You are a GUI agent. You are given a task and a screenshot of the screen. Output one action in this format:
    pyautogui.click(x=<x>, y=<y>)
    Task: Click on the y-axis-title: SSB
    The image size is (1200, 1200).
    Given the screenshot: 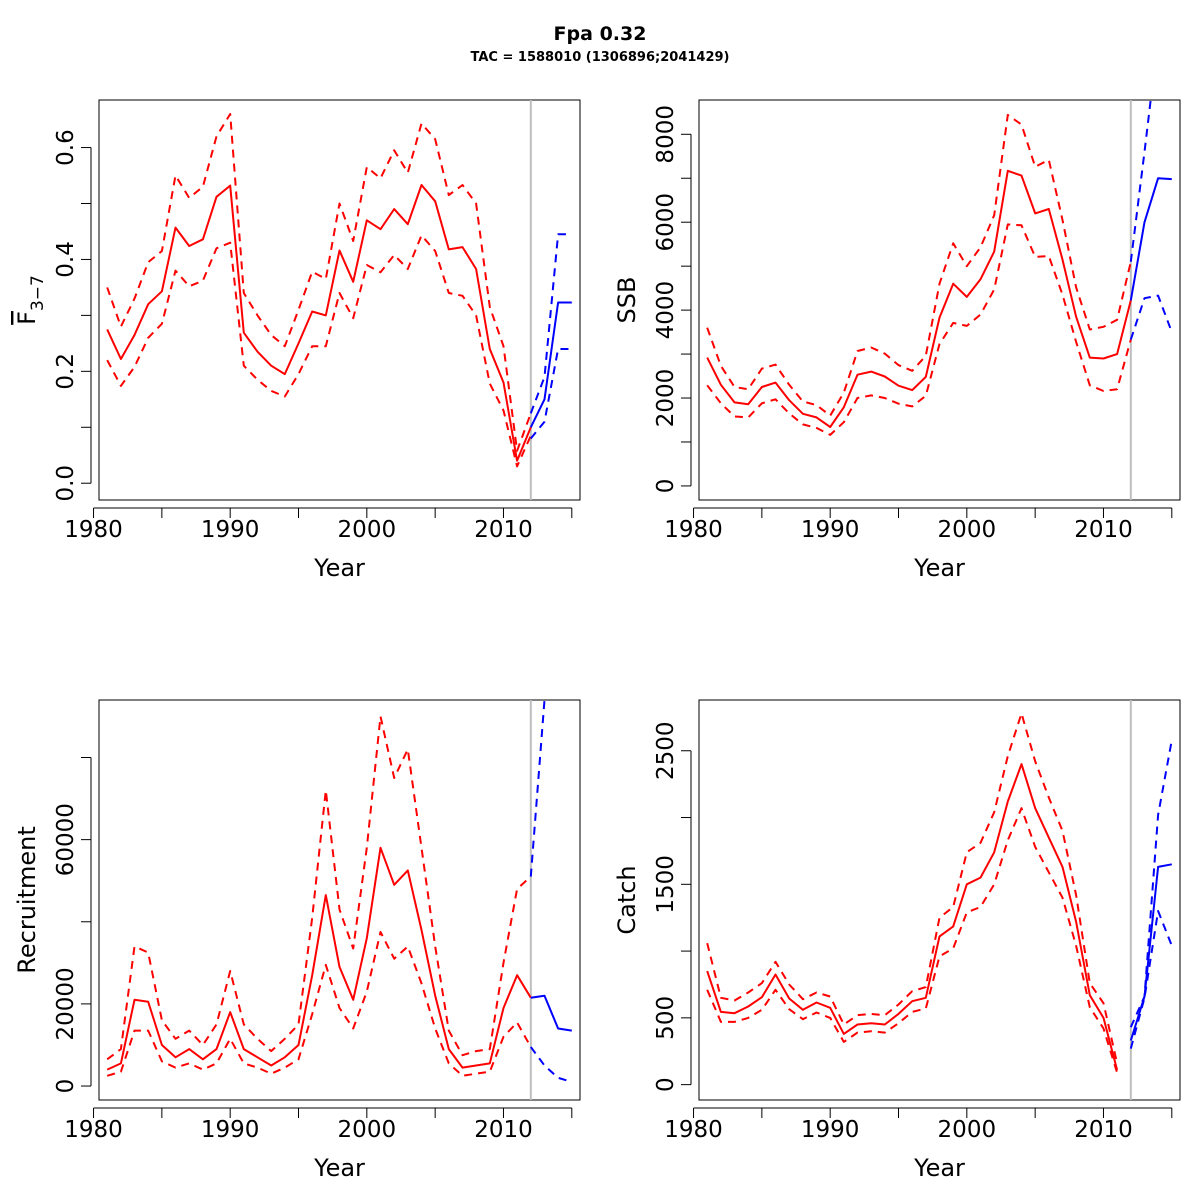 What is the action you would take?
    pyautogui.click(x=627, y=300)
    